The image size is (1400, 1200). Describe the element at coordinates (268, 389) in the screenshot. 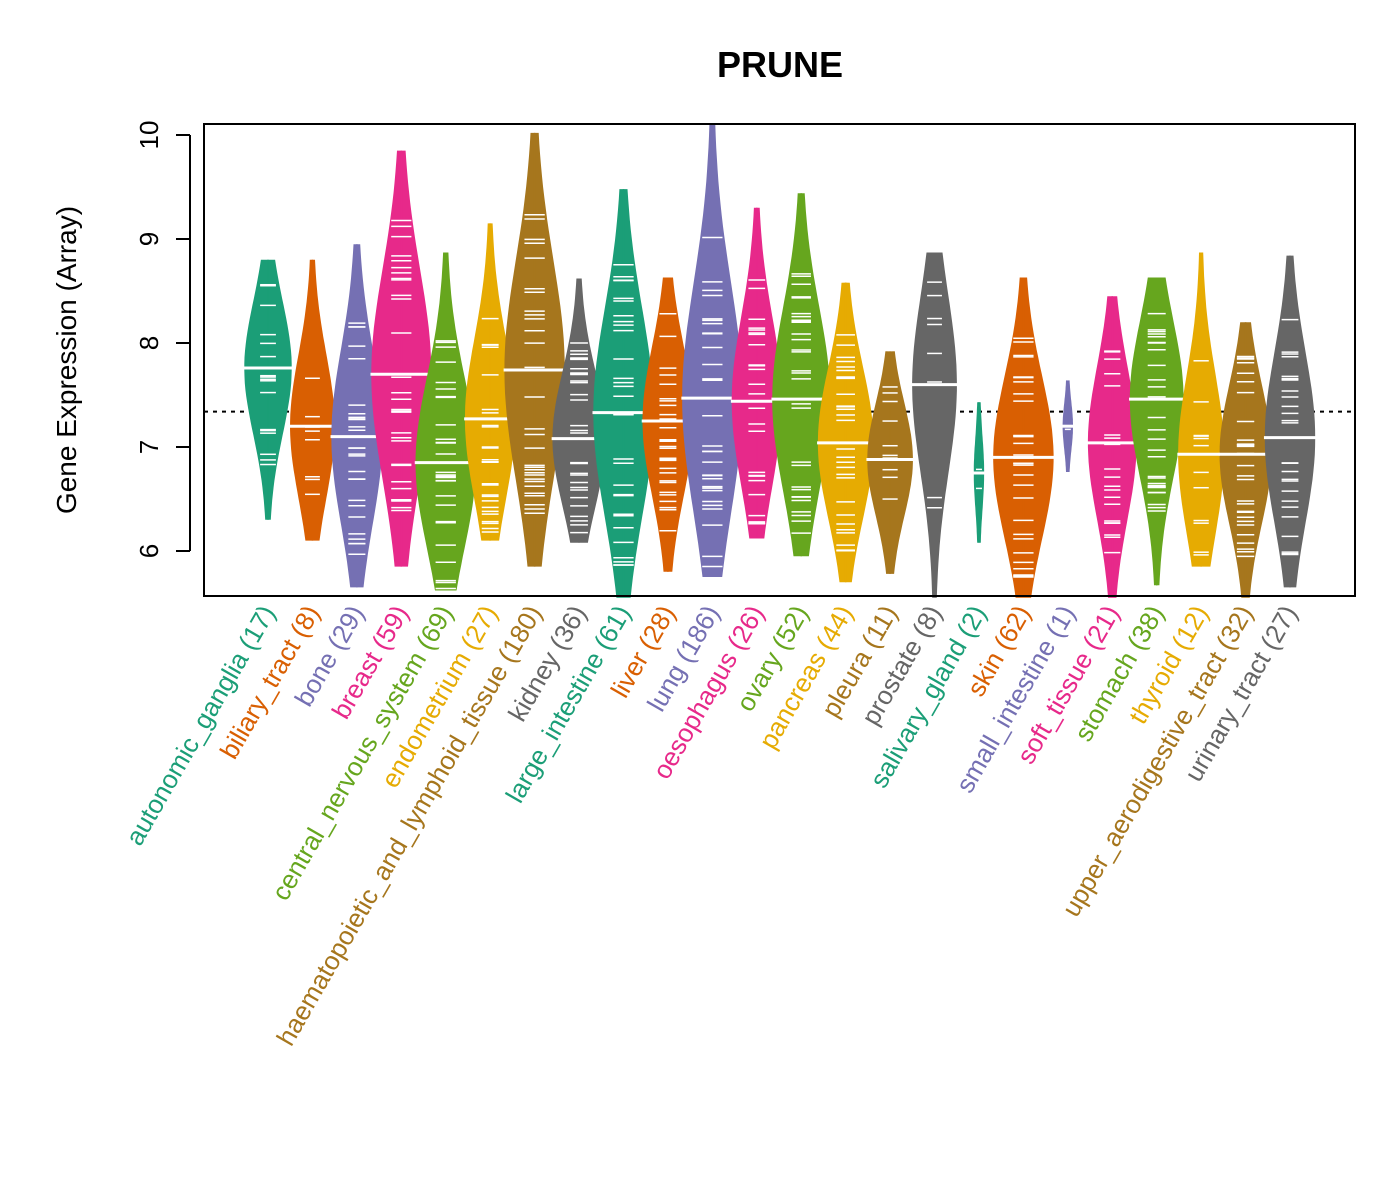

I see `violin-autonomic_ganglia` at that location.